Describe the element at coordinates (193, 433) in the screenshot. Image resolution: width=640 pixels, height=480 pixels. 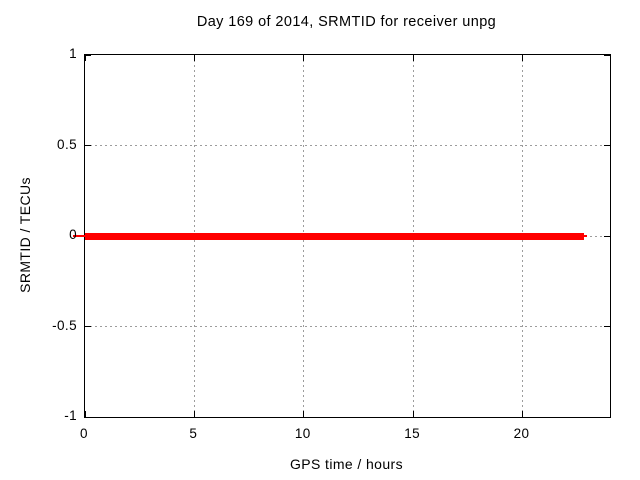
I see `x-tick-label: 5` at that location.